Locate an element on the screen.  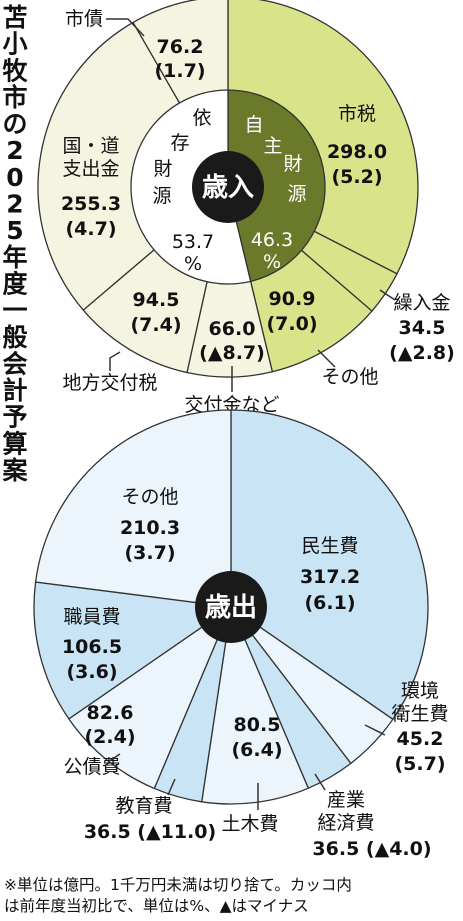
title-char: 5 is located at coordinates (14, 230).